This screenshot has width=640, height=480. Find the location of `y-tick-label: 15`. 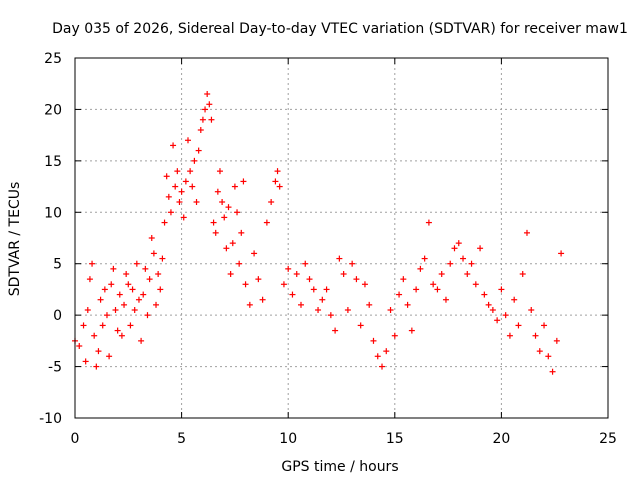

y-tick-label: 15 is located at coordinates (53, 162).